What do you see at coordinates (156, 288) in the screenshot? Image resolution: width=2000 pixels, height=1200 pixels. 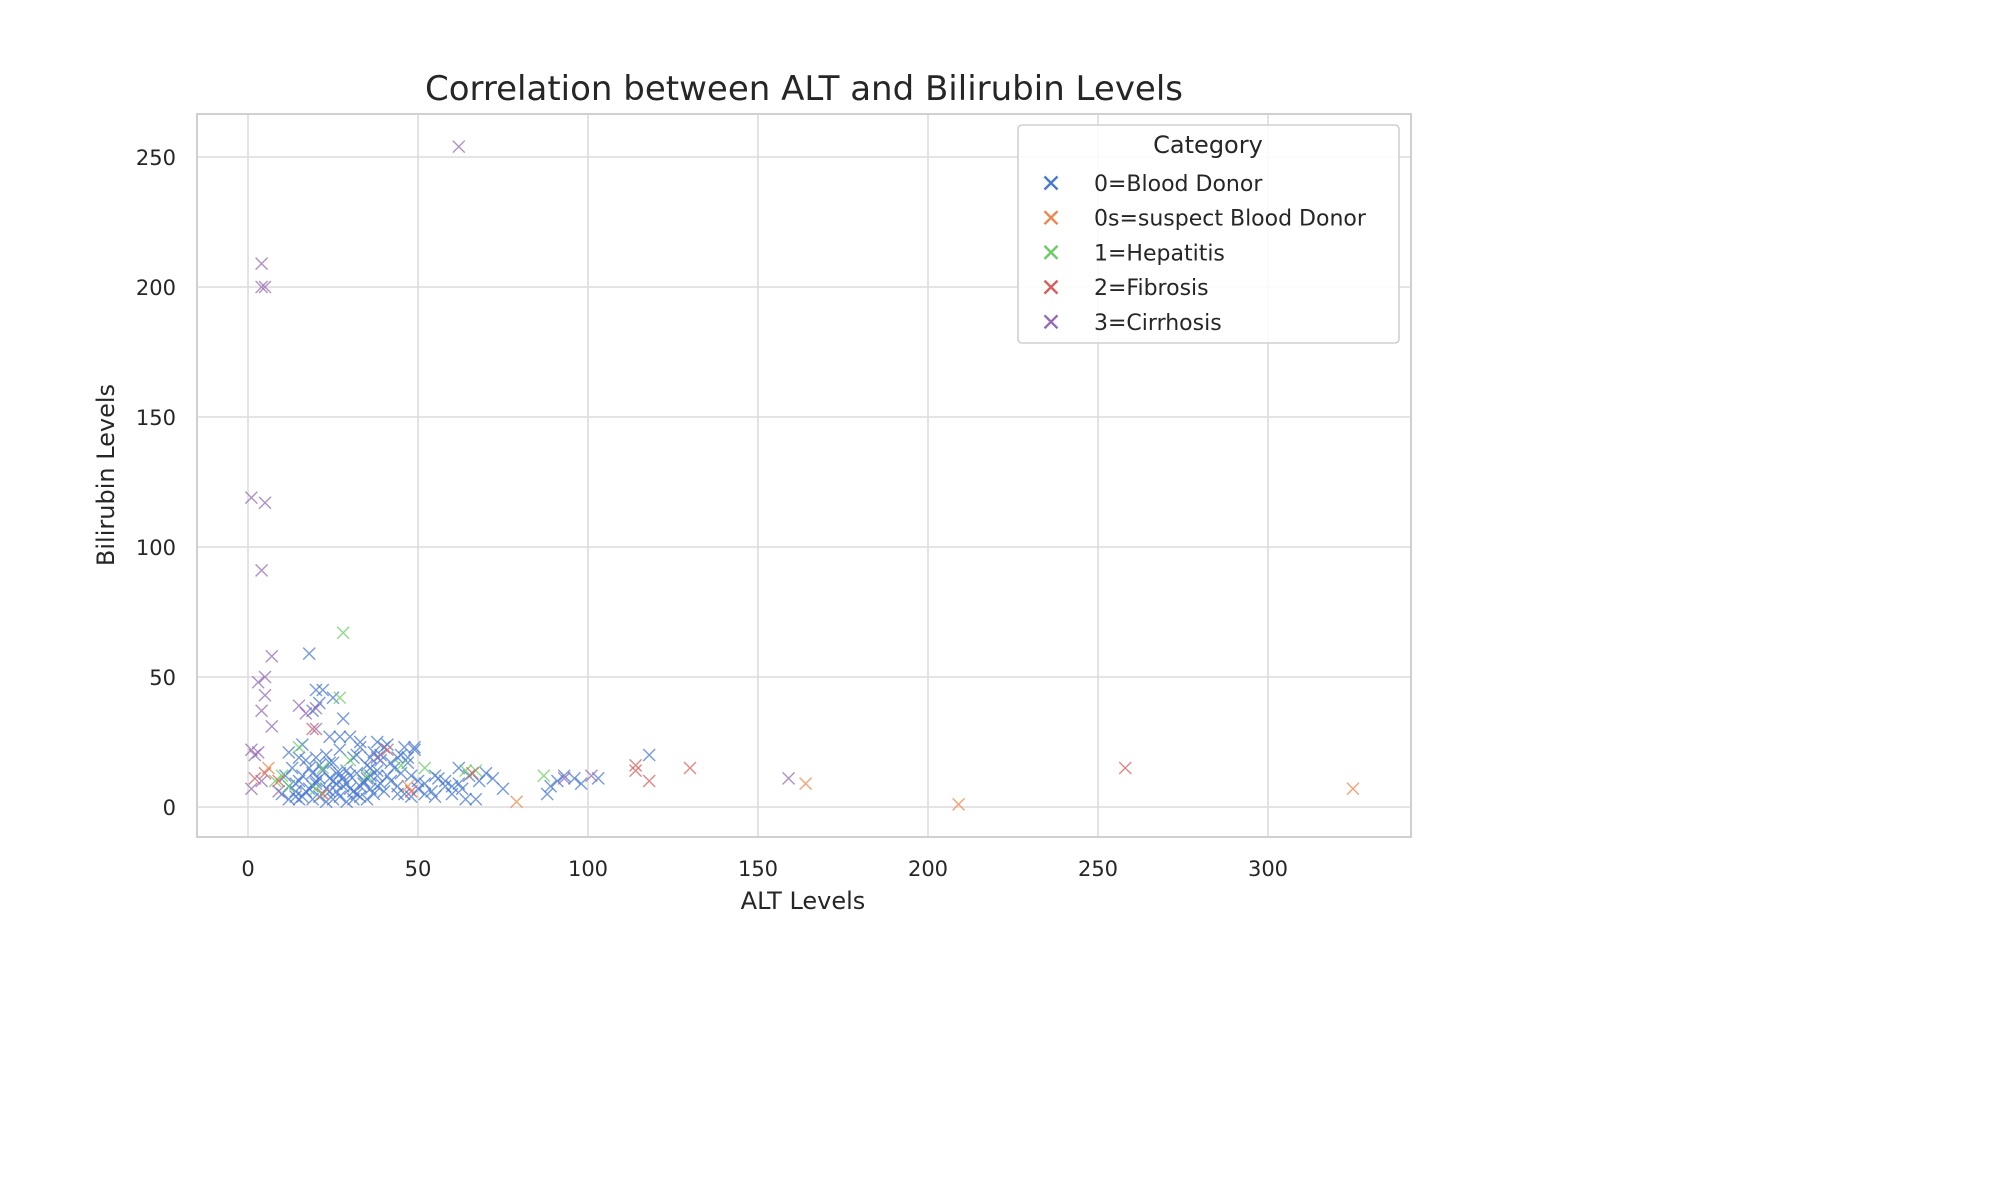 I see `y-tick-label: 200` at bounding box center [156, 288].